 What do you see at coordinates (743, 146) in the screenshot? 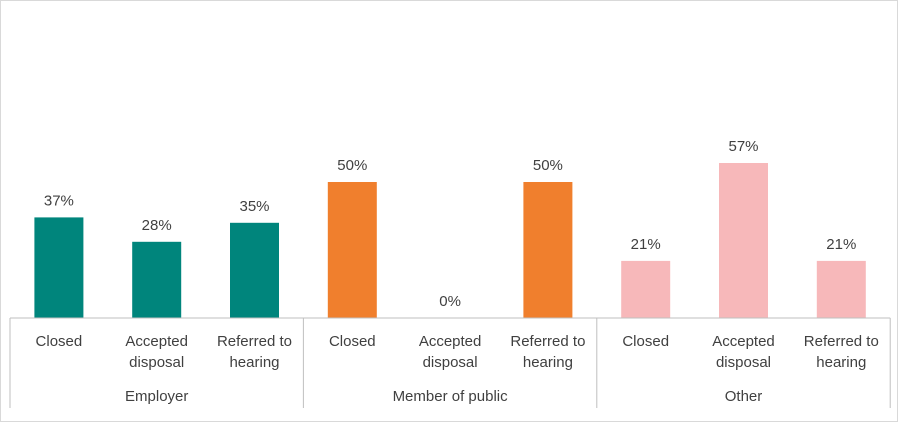
I see `data-label: 57%` at bounding box center [743, 146].